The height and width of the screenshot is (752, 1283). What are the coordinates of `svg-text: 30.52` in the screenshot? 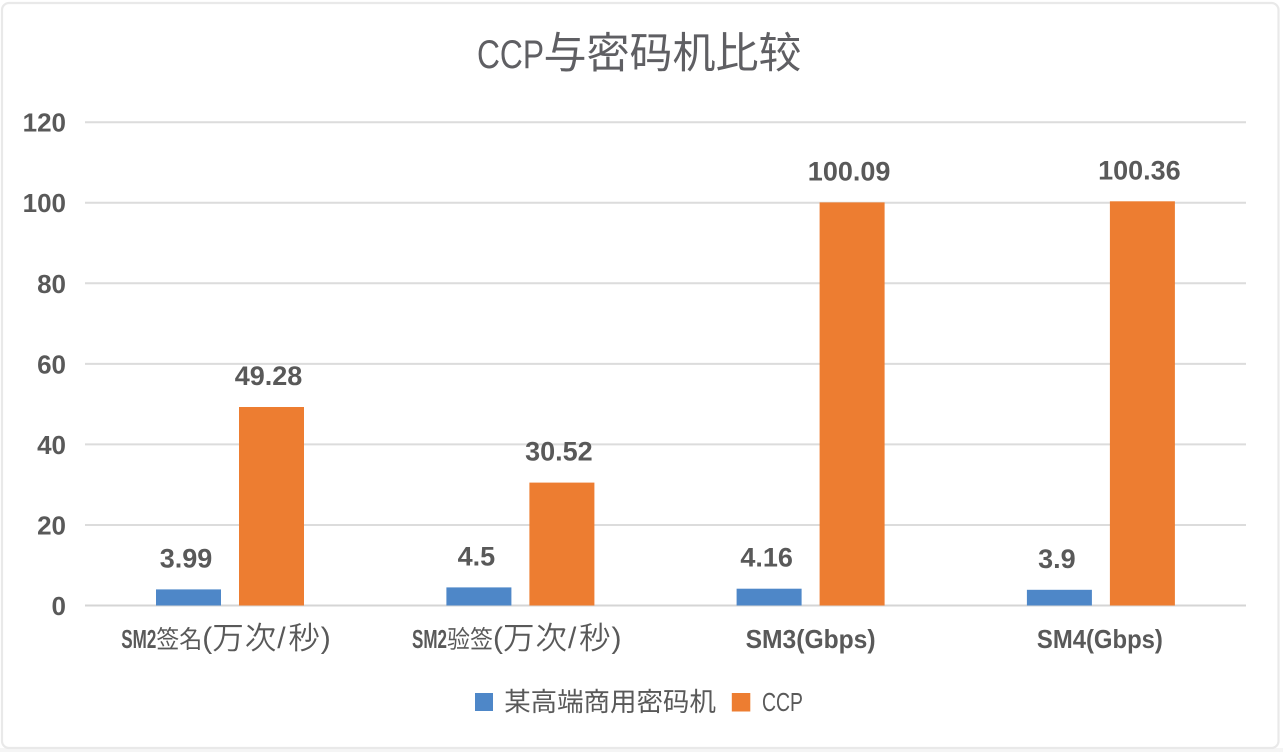 It's located at (559, 452).